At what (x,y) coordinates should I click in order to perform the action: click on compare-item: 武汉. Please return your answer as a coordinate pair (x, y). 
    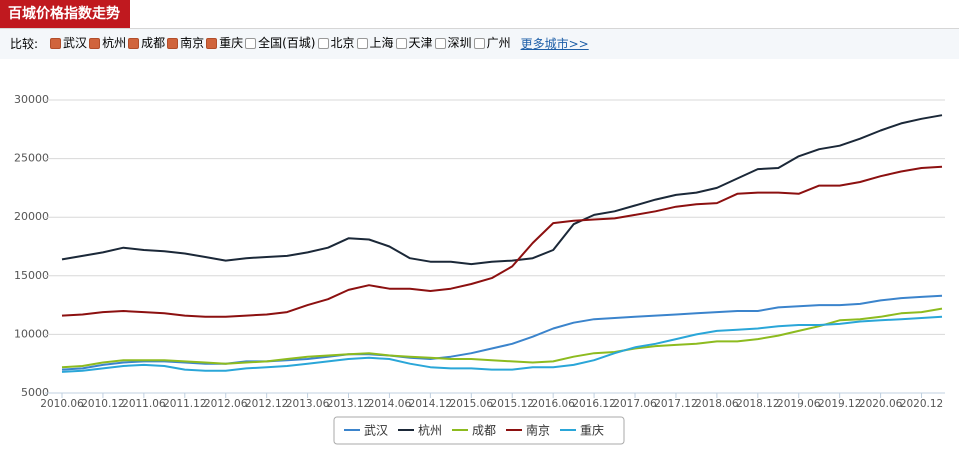
    Looking at the image, I should click on (68, 43).